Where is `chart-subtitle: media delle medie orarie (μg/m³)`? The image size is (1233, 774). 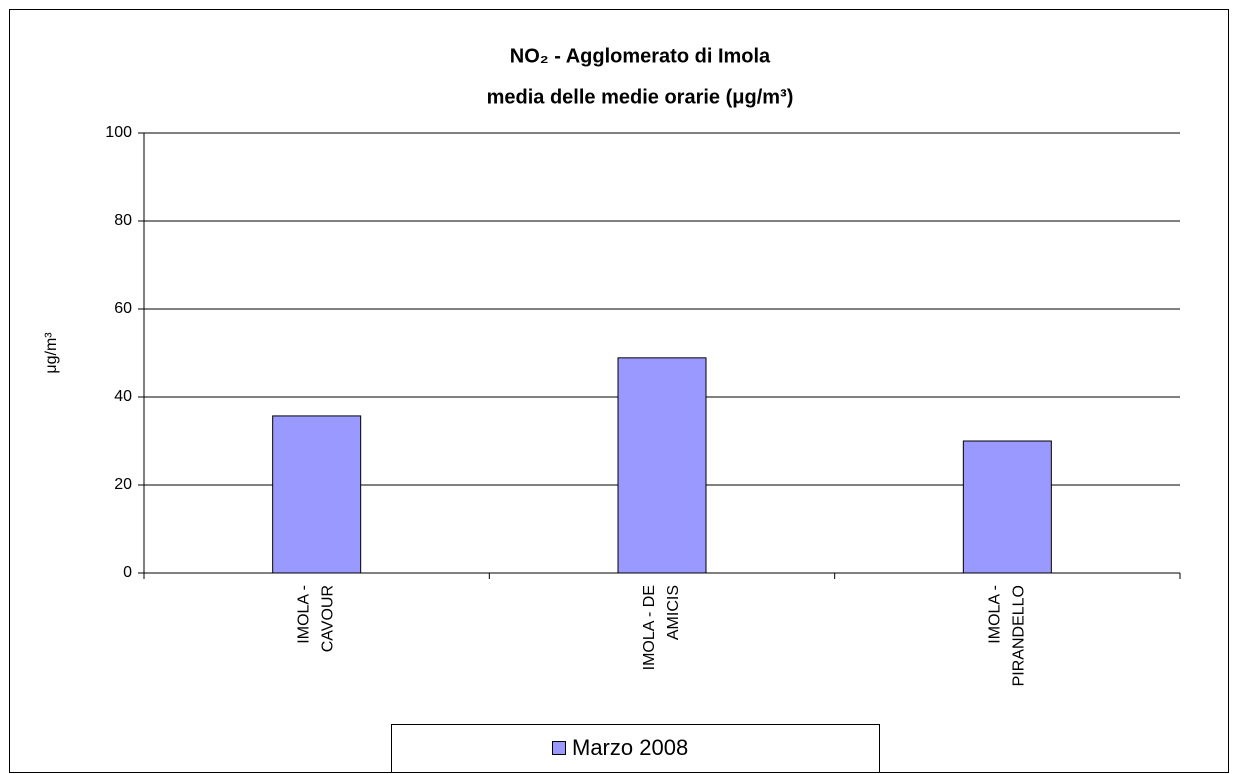 chart-subtitle: media delle medie orarie (μg/m³) is located at coordinates (640, 97).